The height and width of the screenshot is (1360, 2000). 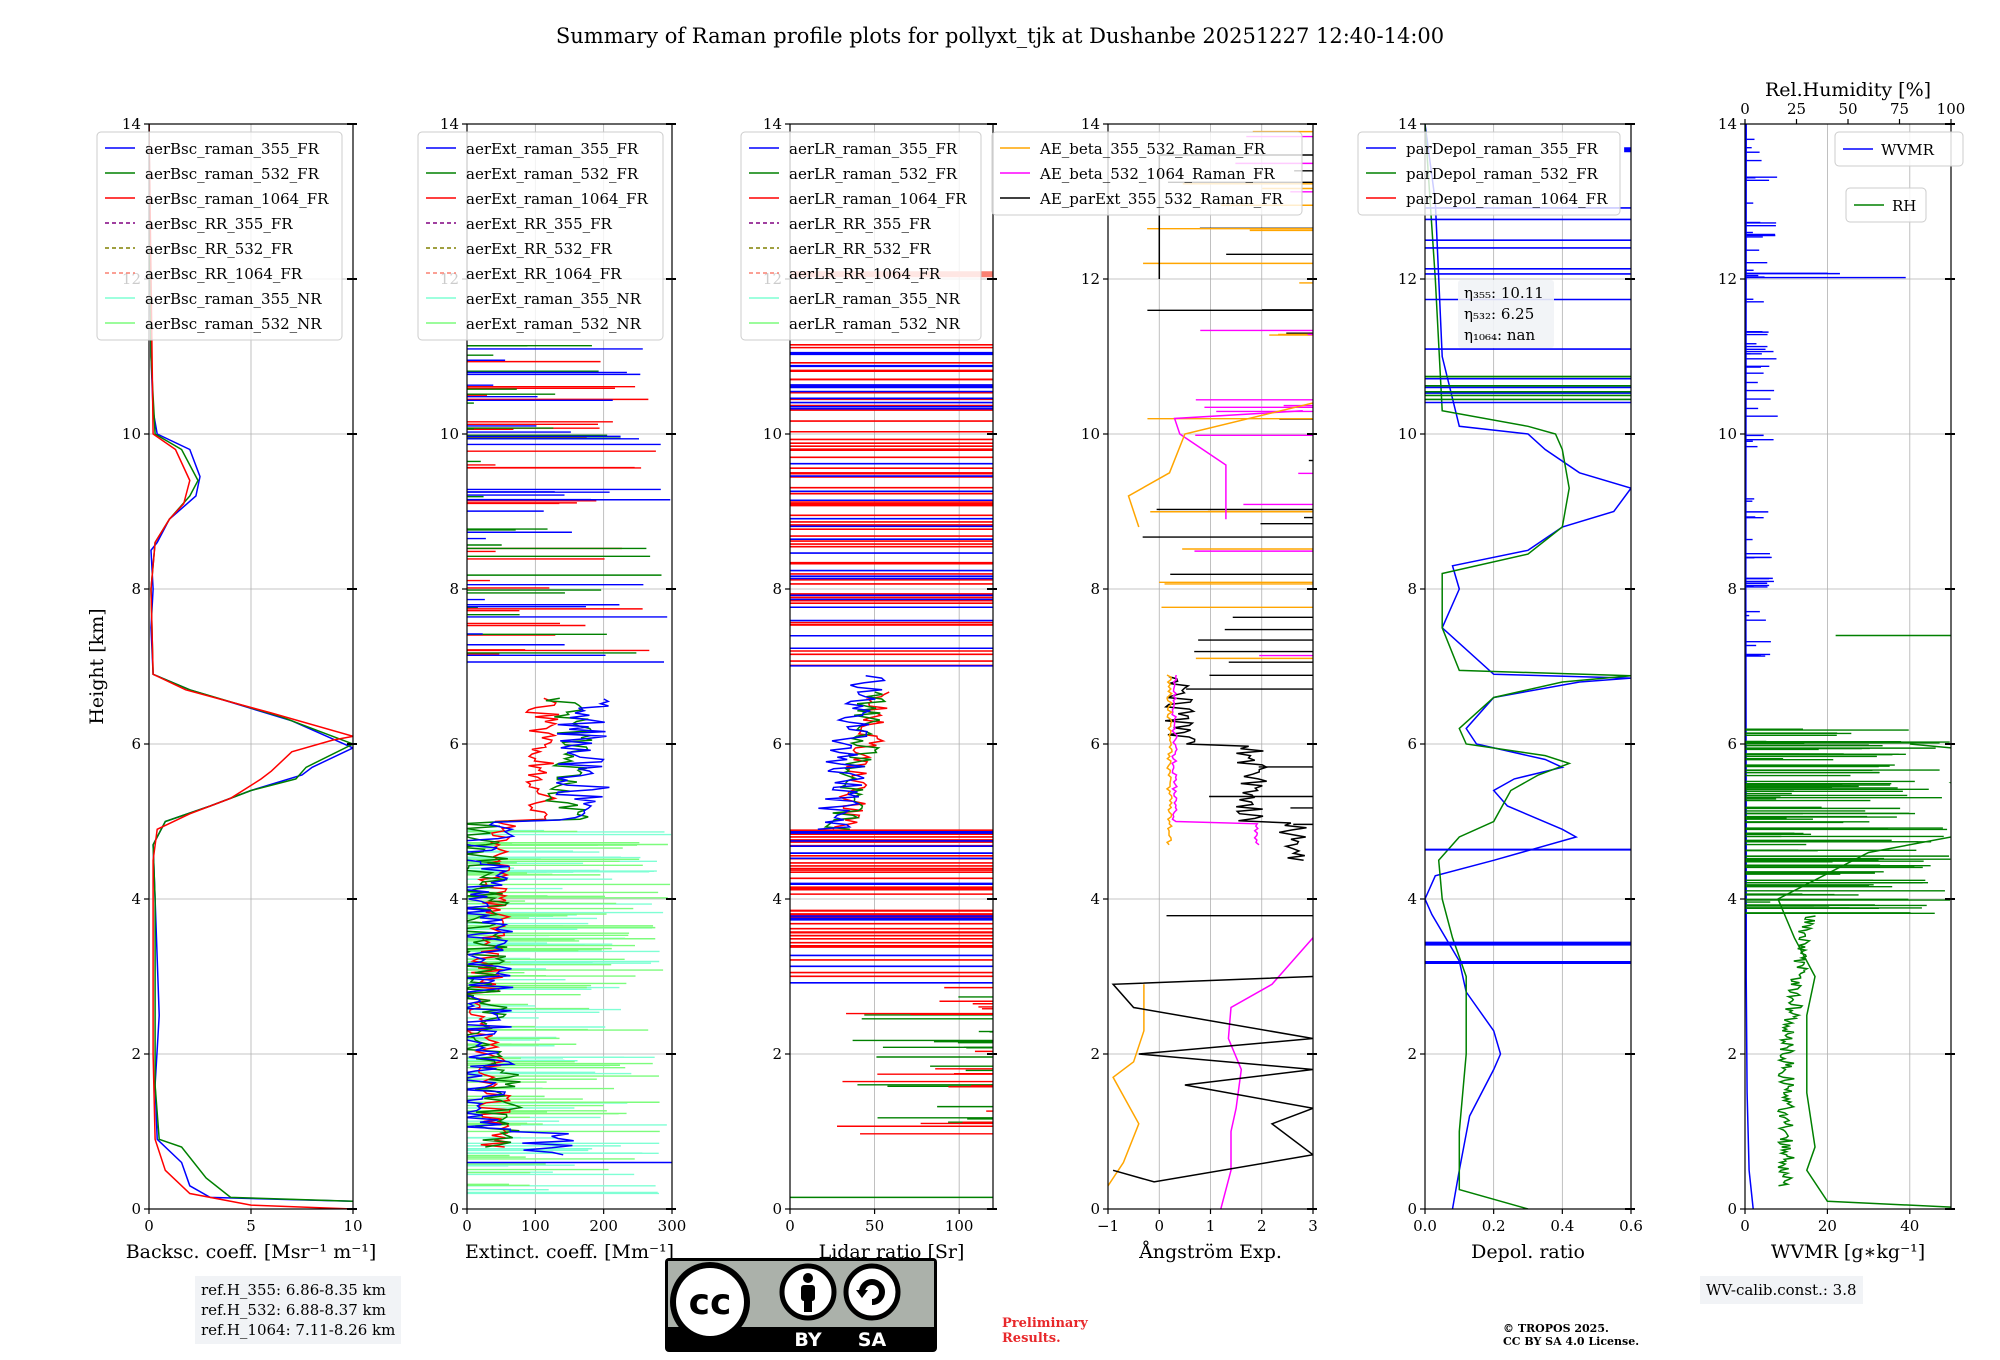 What do you see at coordinates (1126, 1085) in the screenshot?
I see `series-AE_beta_355_532_Raman_FR` at bounding box center [1126, 1085].